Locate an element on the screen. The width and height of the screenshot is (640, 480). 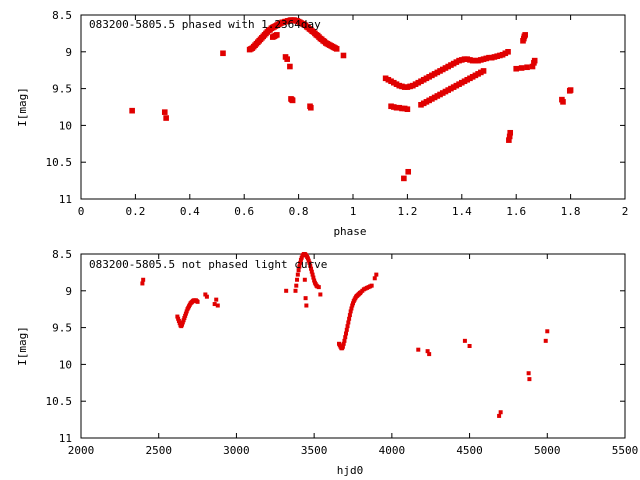
chart-title: 083200-5805.5 phased with 1.2364day is located at coordinates (205, 24).